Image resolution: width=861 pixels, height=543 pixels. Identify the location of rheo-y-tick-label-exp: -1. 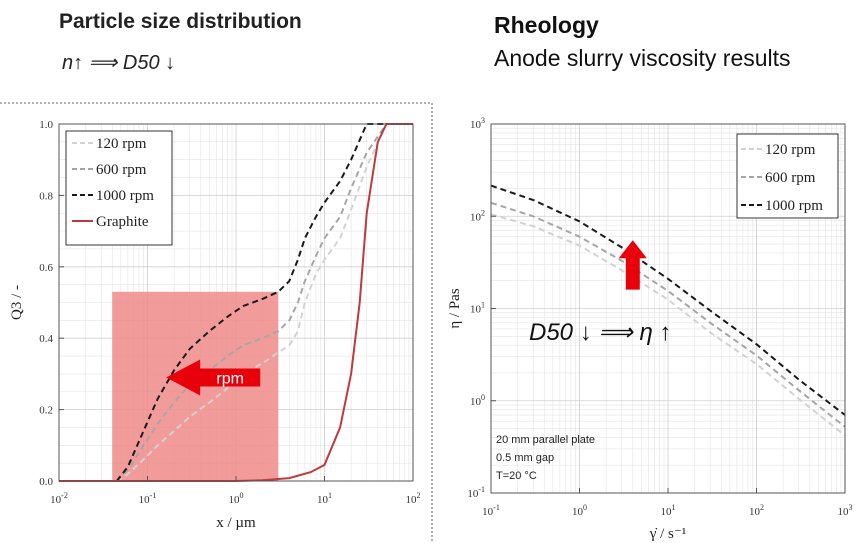
(481, 489).